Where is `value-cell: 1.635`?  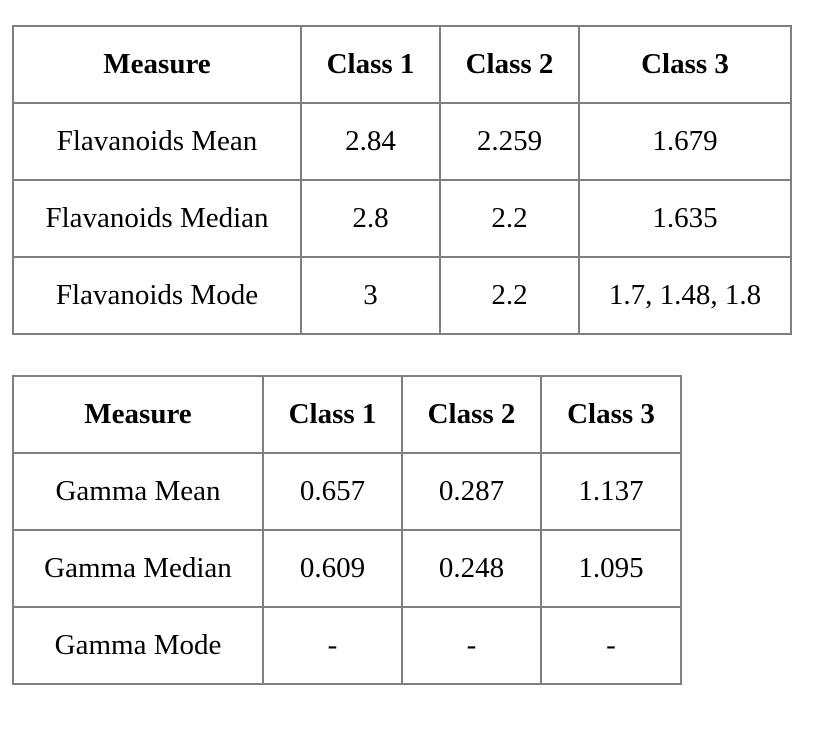 value-cell: 1.635 is located at coordinates (685, 218).